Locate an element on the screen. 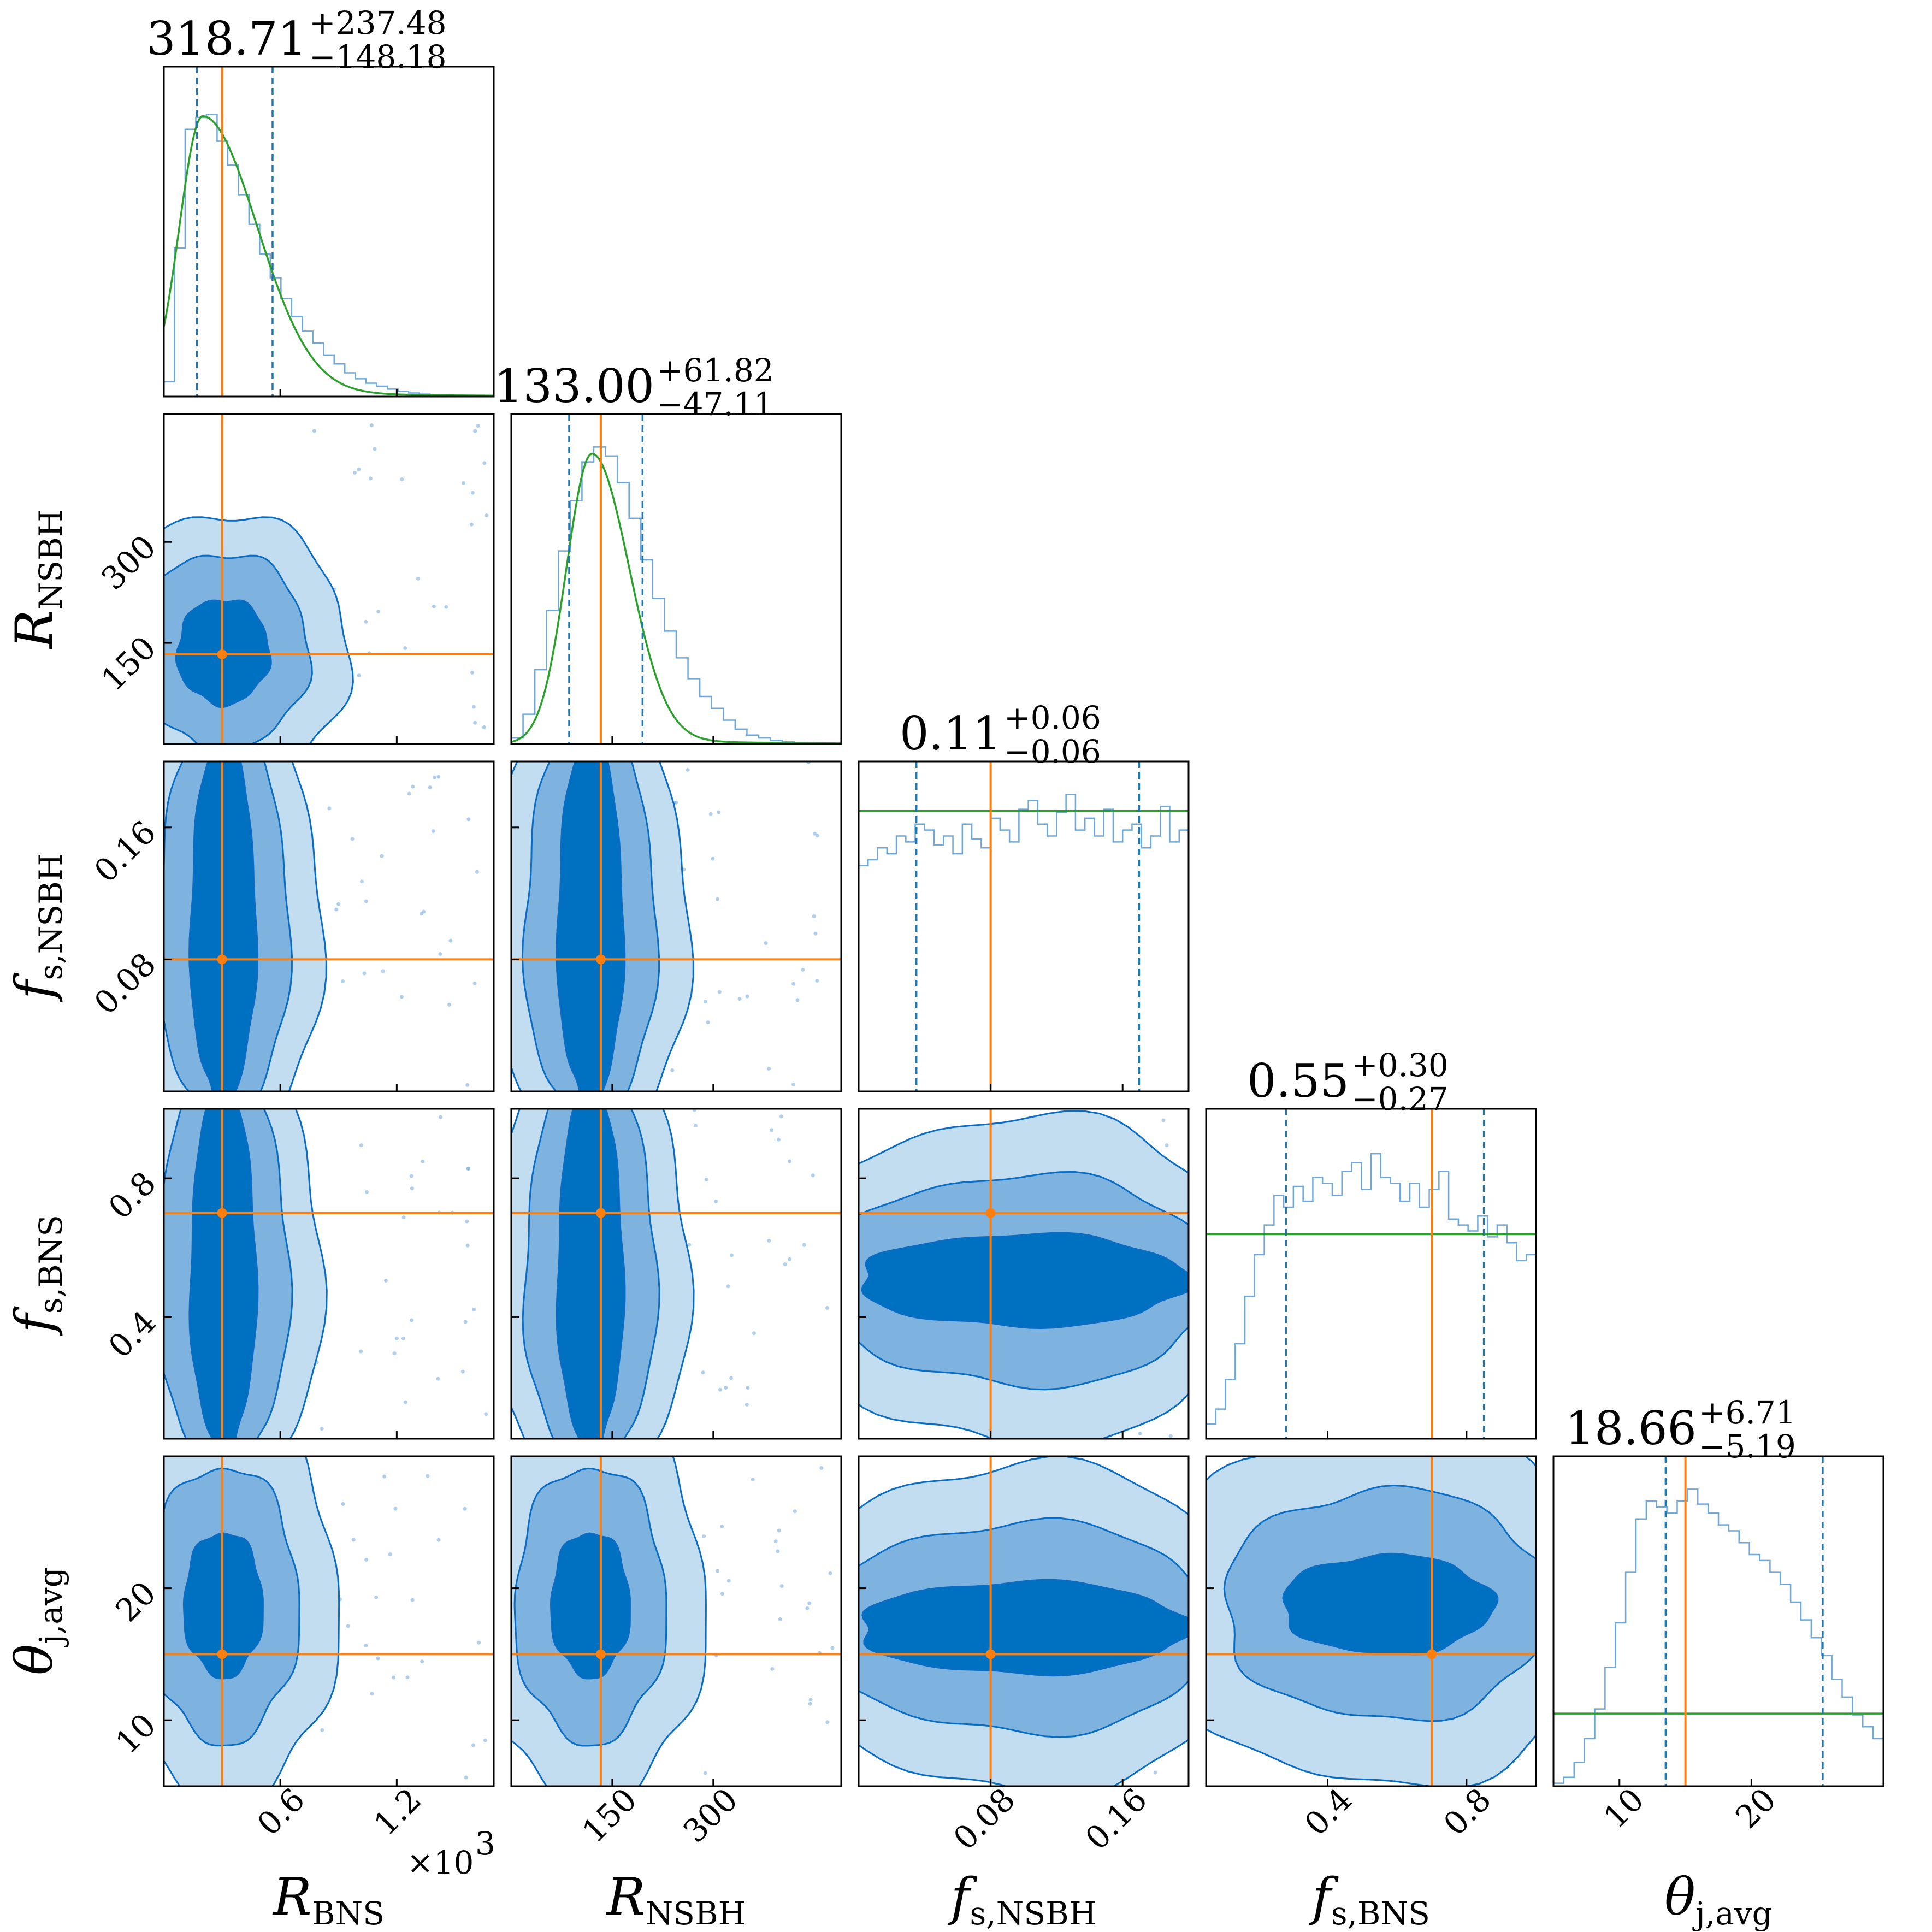 The width and height of the screenshot is (1932, 1932). frame-f_s_NSBH-vs-R_NSBH is located at coordinates (676, 926).